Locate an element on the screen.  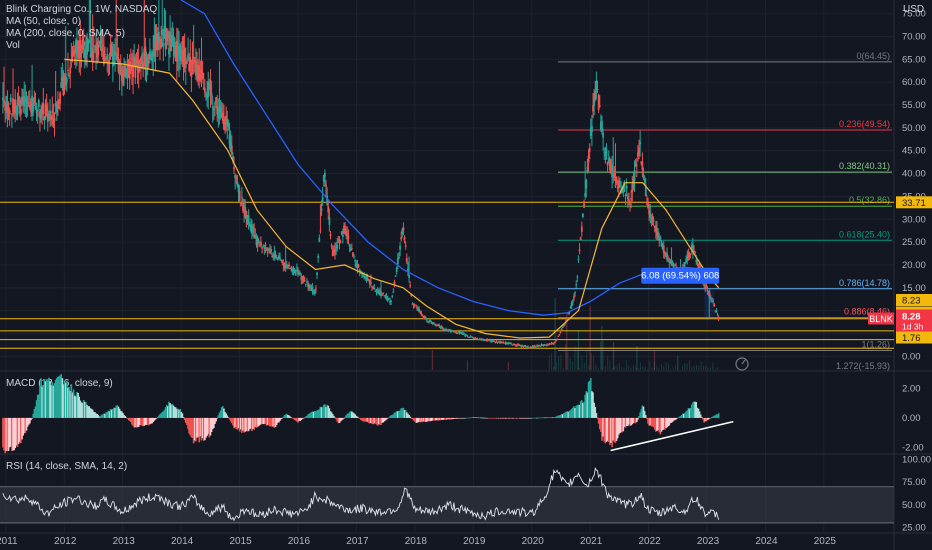
legend-volume: Vol is located at coordinates (13, 46).